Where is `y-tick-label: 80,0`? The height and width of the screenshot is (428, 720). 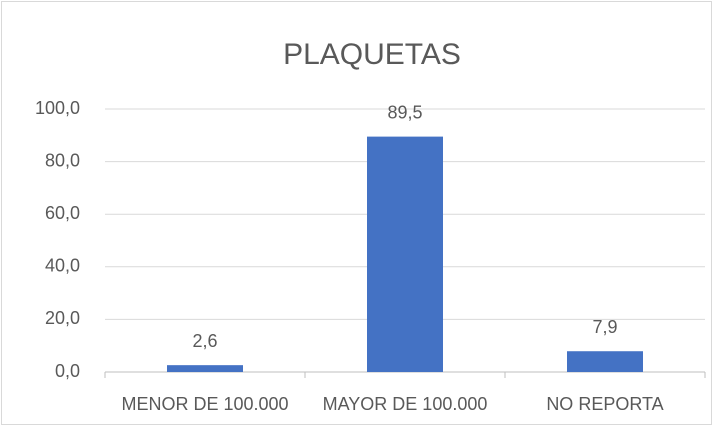 y-tick-label: 80,0 is located at coordinates (62, 160).